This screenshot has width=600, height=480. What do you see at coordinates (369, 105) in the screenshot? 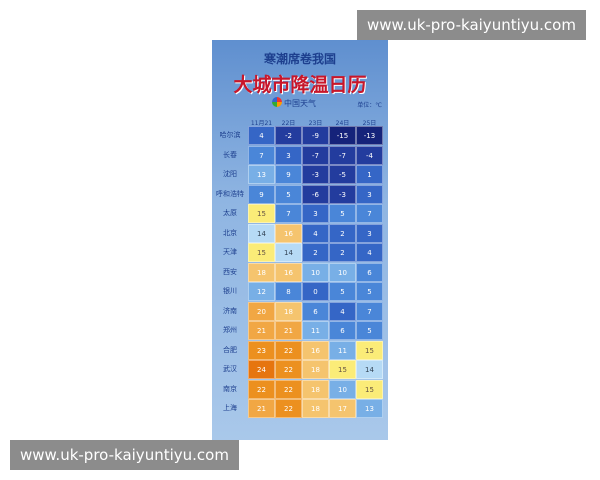
I see `unit: 单位：℃` at bounding box center [369, 105].